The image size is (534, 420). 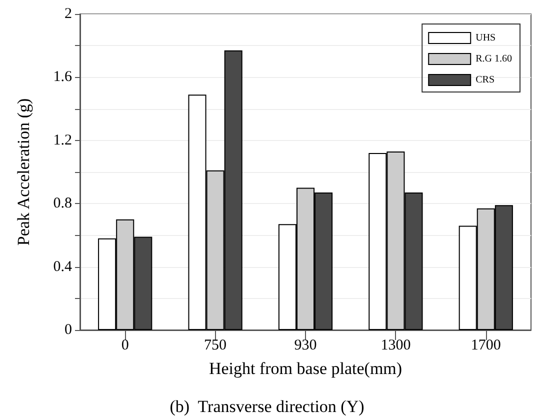 What do you see at coordinates (23, 172) in the screenshot?
I see `y-axis-title: Peak Acceleration (g)` at bounding box center [23, 172].